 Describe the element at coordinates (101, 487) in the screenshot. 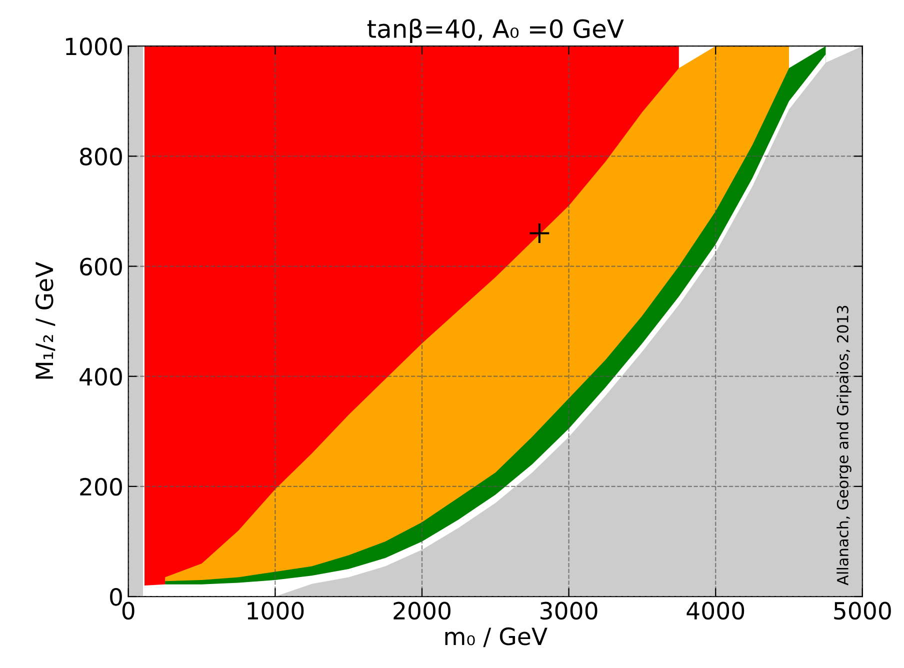

I see `y-tick-label: 200` at that location.